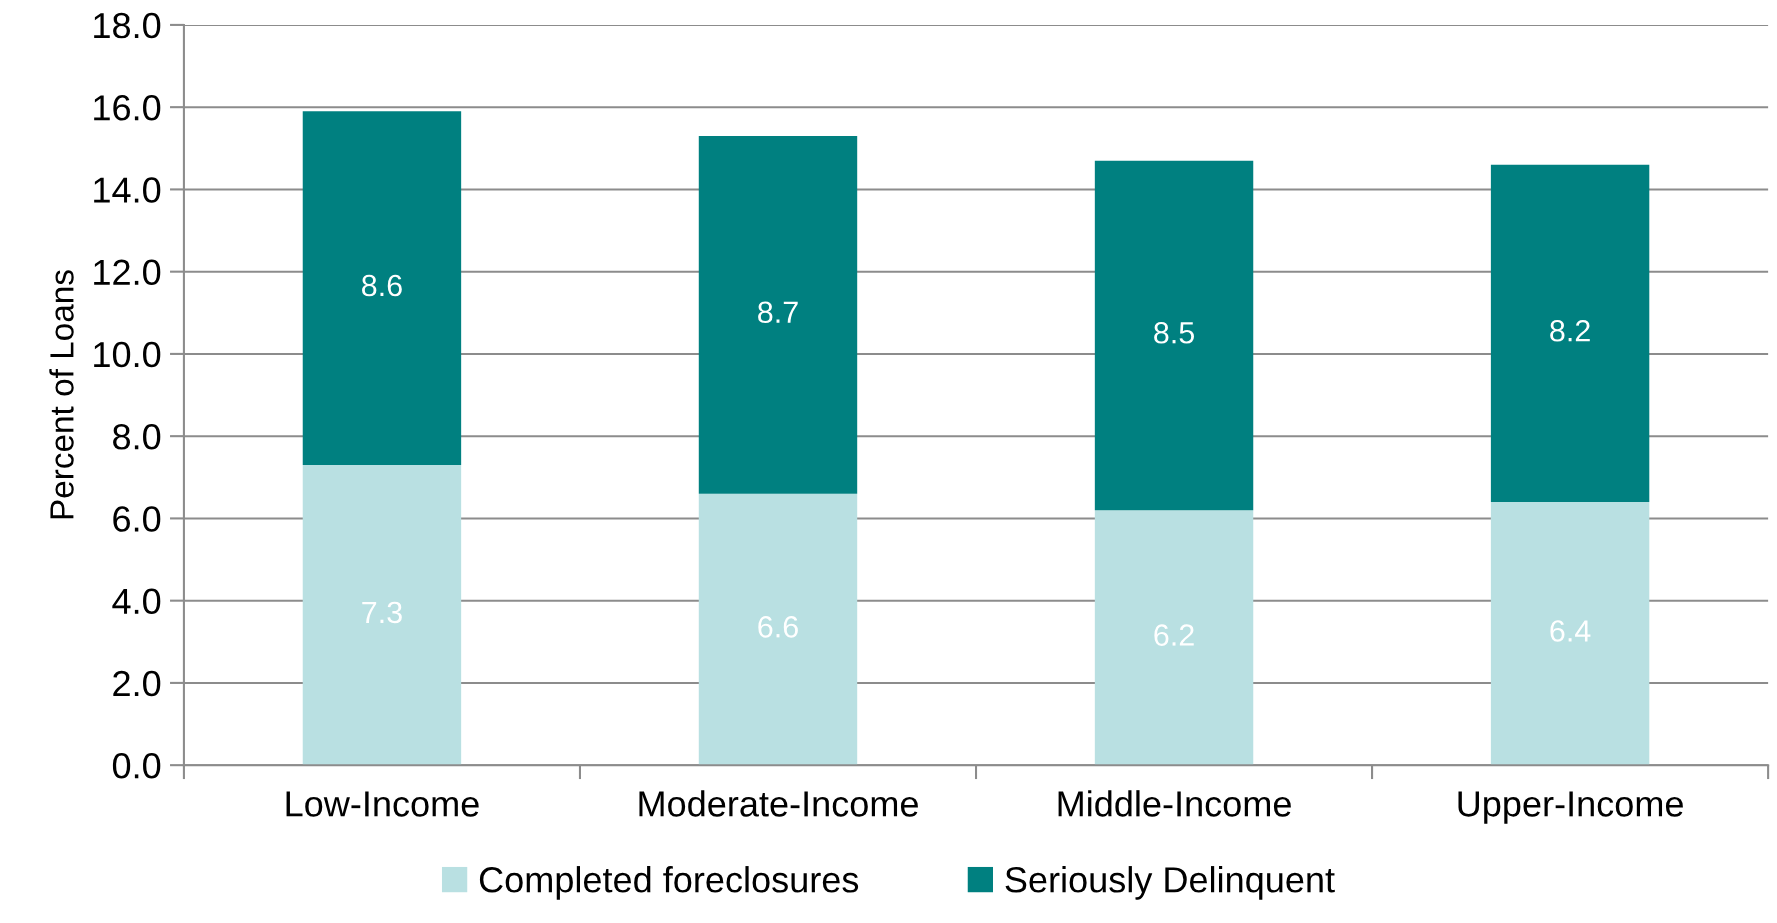  Describe the element at coordinates (1570, 807) in the screenshot. I see `x-tick-label: Upper-Income` at that location.